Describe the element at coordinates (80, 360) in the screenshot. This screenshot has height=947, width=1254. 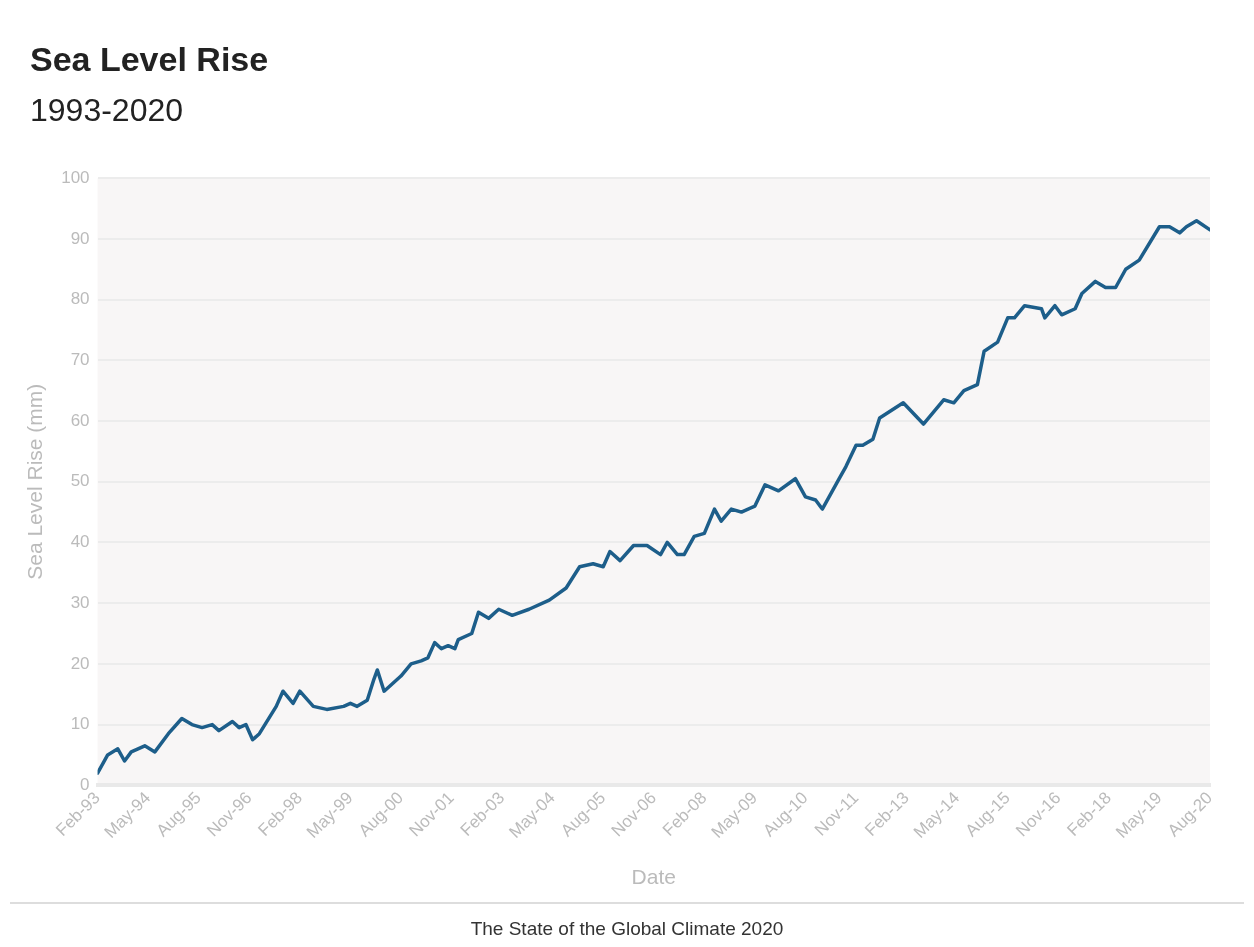
I see `y-tick-label: 70` at that location.